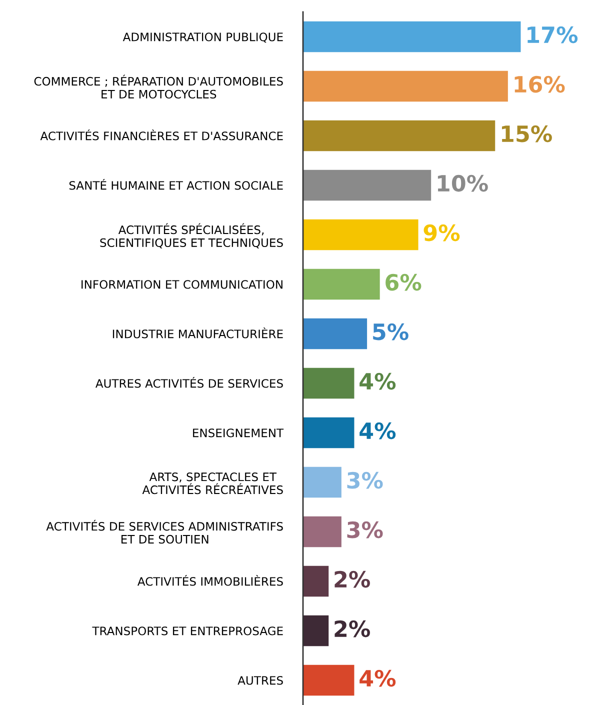 The height and width of the screenshot is (705, 589). What do you see at coordinates (390, 331) in the screenshot?
I see `data-label: 5%` at bounding box center [390, 331].